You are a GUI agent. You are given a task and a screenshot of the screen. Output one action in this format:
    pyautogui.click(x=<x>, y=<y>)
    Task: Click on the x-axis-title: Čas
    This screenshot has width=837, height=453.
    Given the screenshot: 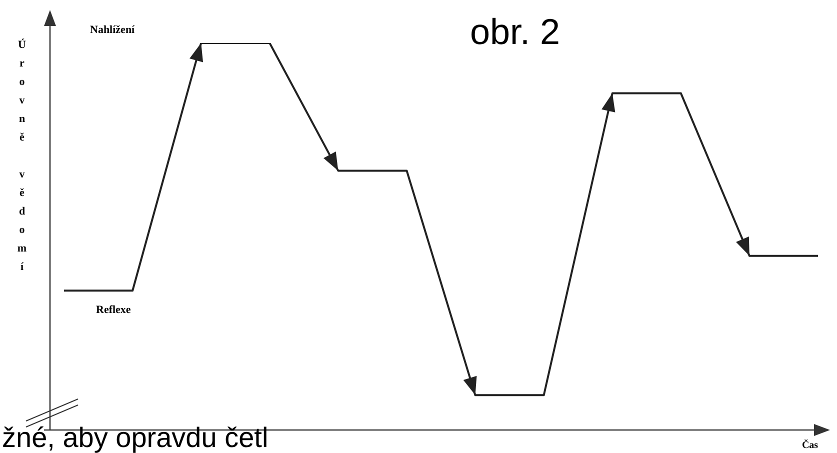 What is the action you would take?
    pyautogui.click(x=810, y=445)
    